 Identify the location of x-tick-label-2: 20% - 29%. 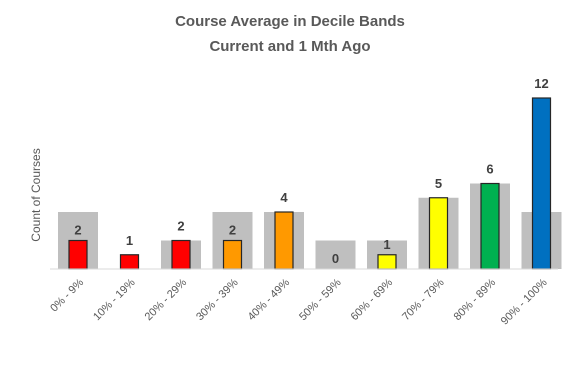
(166, 299).